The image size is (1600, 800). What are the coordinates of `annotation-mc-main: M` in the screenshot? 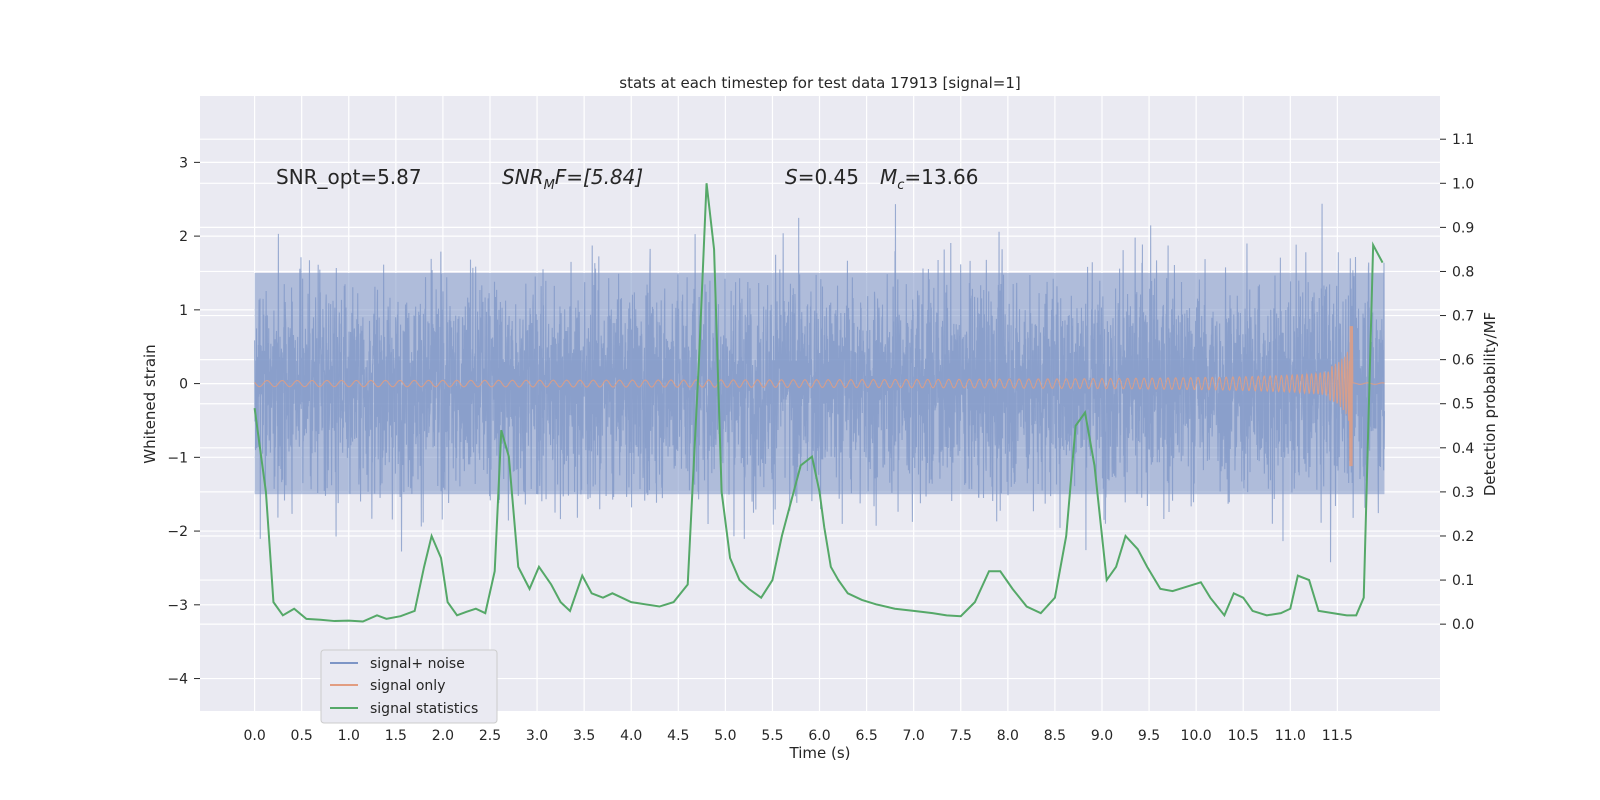 It's located at (888, 177).